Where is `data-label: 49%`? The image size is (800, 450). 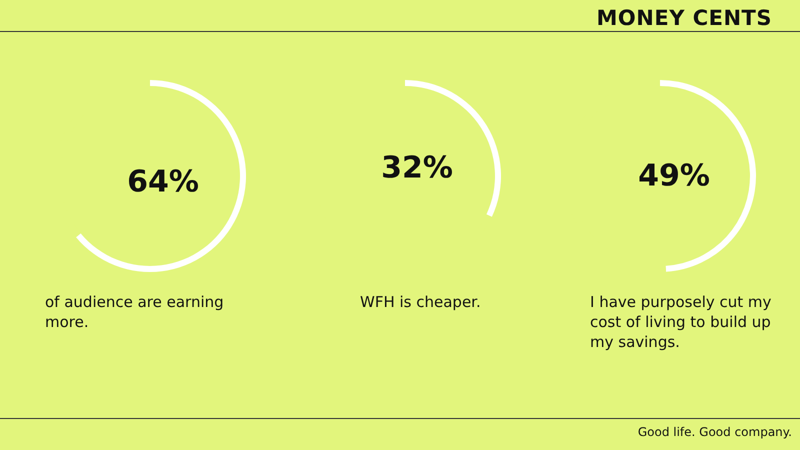 data-label: 49% is located at coordinates (674, 176).